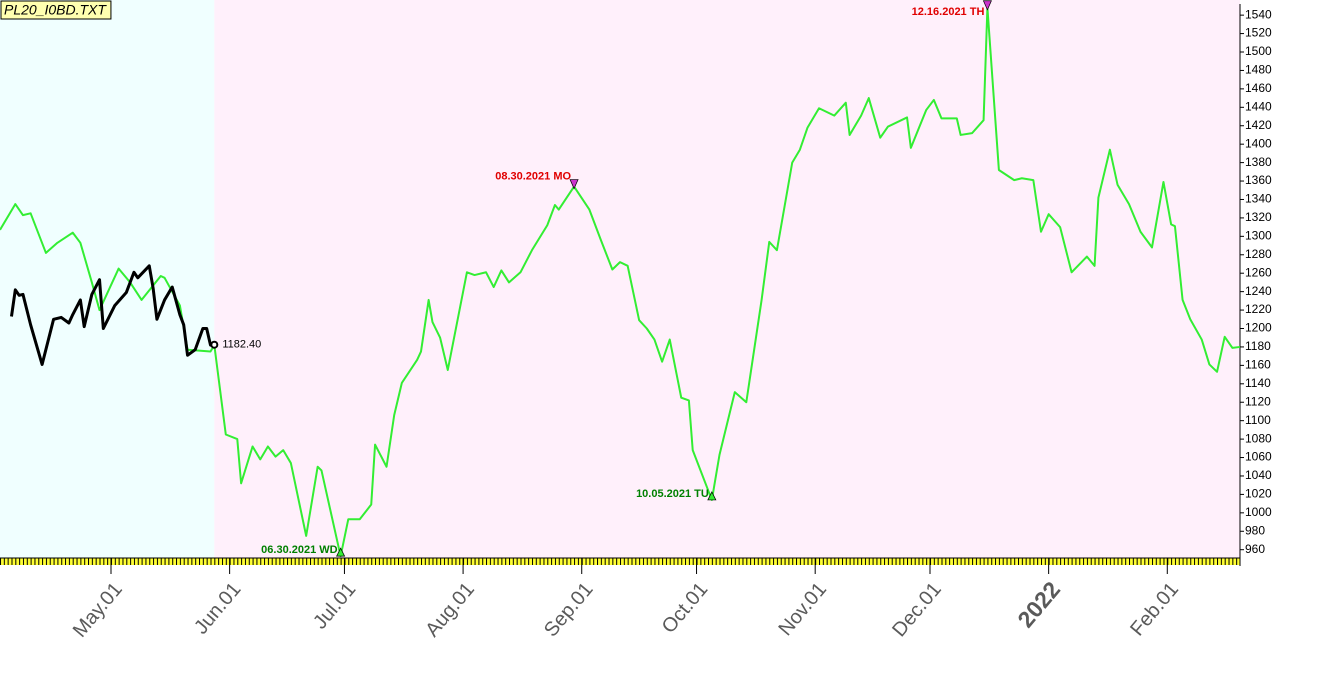  Describe the element at coordinates (241, 345) in the screenshot. I see `value-label: 1182.40` at that location.